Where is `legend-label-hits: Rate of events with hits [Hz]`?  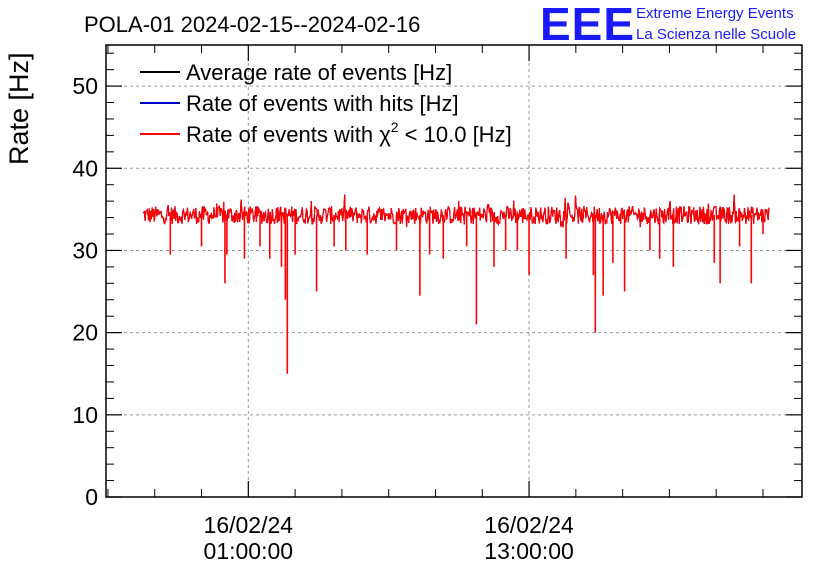
legend-label-hits: Rate of events with hits [Hz] is located at coordinates (322, 103).